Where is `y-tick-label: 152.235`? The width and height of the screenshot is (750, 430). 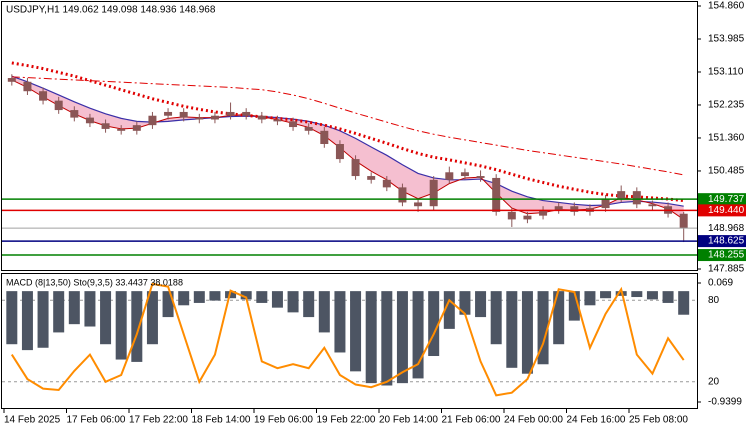 y-tick-label: 152.235 is located at coordinates (726, 105).